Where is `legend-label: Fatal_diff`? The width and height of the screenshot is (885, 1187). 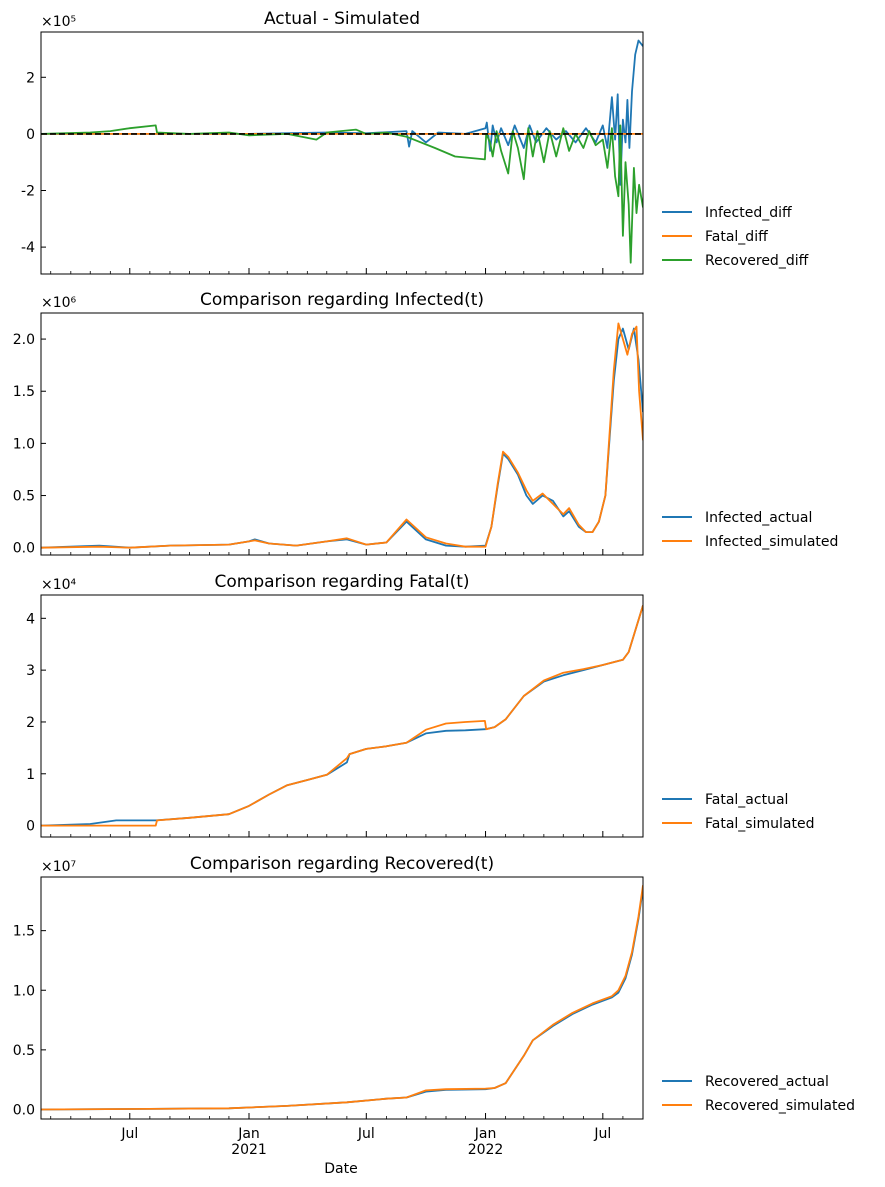
legend-label: Fatal_diff is located at coordinates (736, 237).